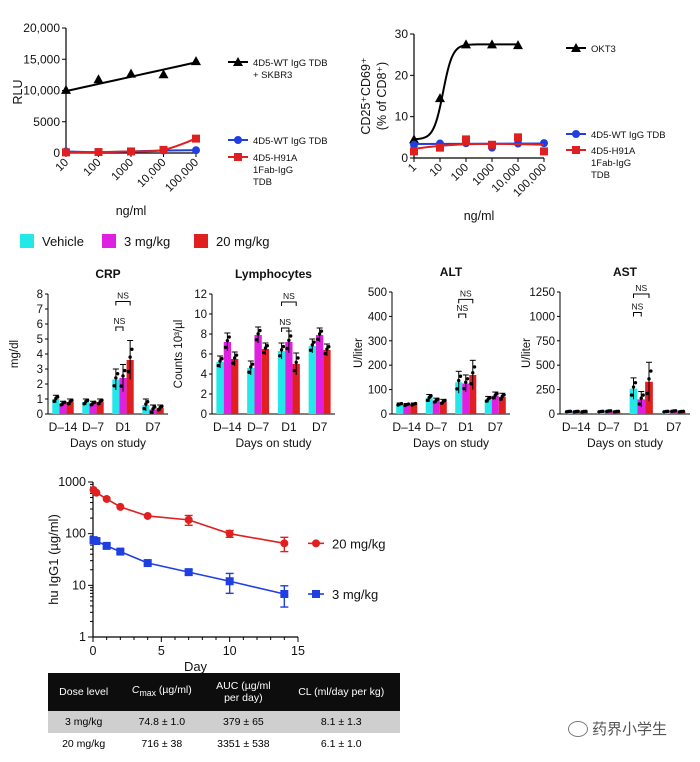 The height and width of the screenshot is (762, 700). I want to click on x-axis-label: Days on study, so click(273, 443).